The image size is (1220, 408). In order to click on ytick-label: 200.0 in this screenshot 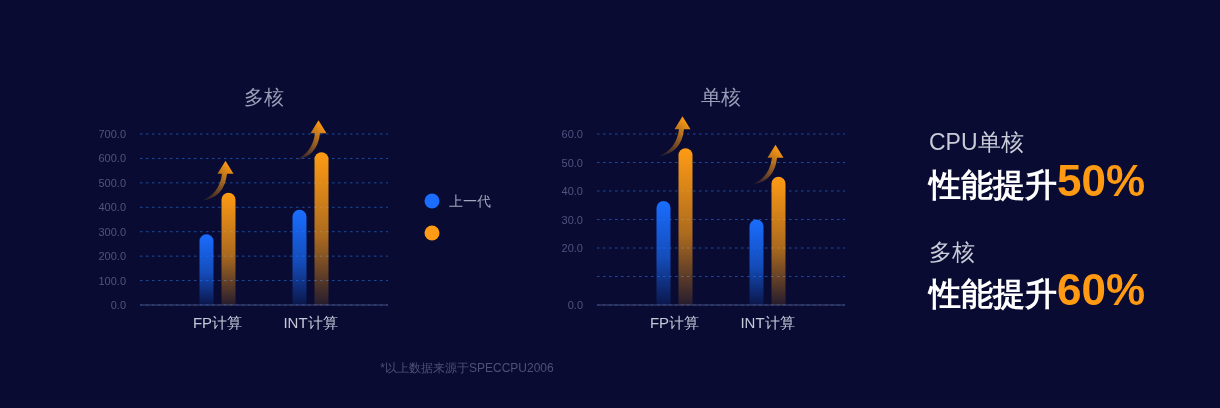, I will do `click(112, 256)`.